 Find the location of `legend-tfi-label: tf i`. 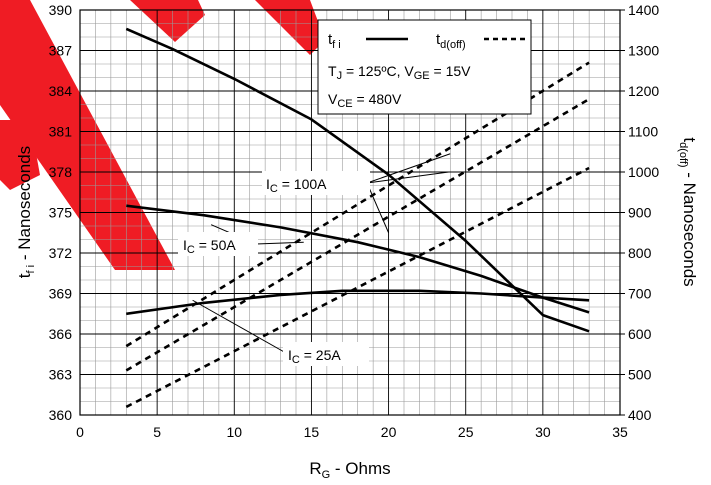

legend-tfi-label: tf i is located at coordinates (334, 41).